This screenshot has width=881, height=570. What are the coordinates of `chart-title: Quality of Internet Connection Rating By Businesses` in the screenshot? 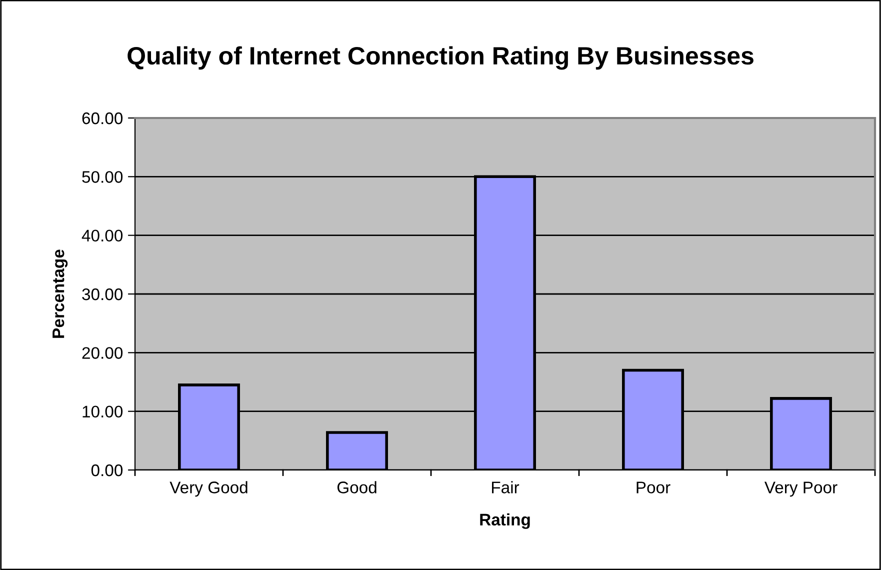 It's located at (441, 58).